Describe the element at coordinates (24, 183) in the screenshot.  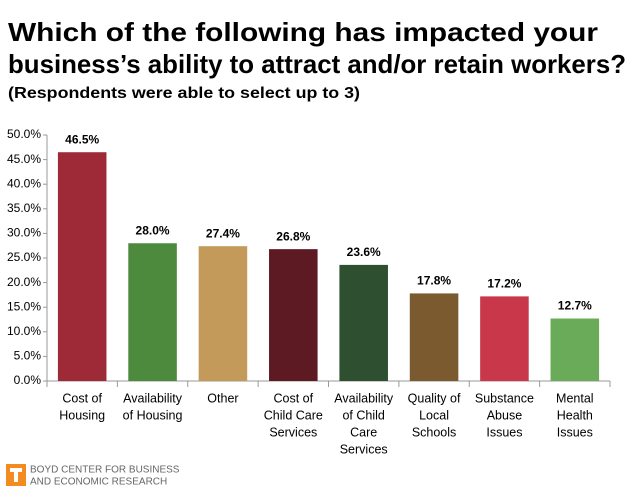
I see `y-tick-label: 40.0%` at that location.